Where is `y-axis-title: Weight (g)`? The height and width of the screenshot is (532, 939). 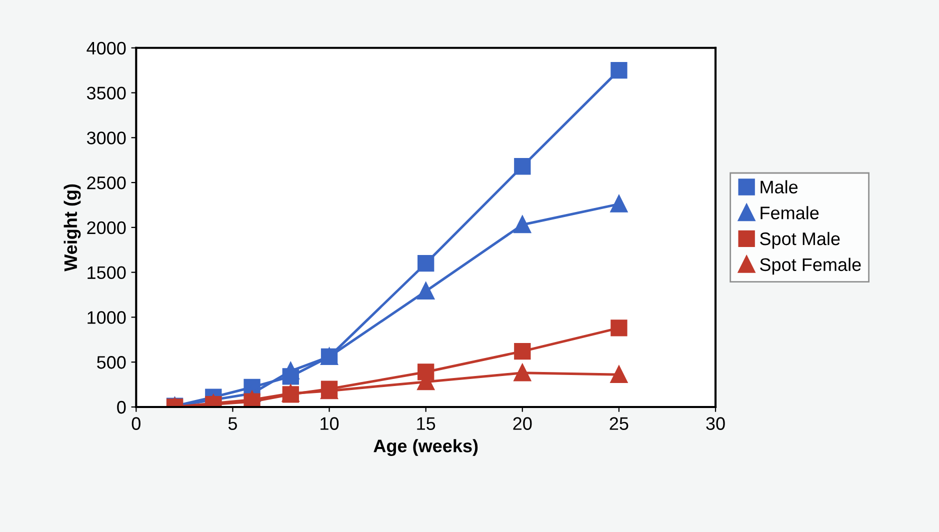 y-axis-title: Weight (g) is located at coordinates (72, 228).